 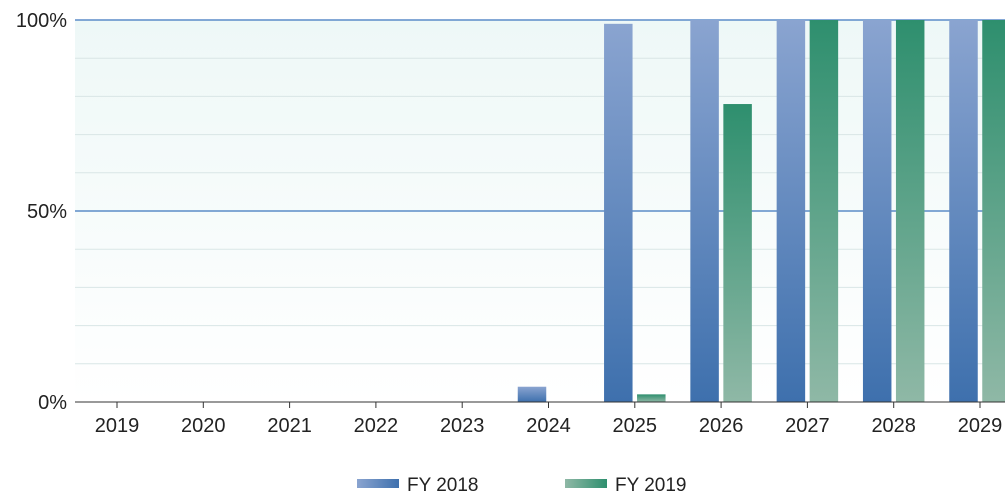 What do you see at coordinates (548, 405) in the screenshot?
I see `x-axis-ticks` at bounding box center [548, 405].